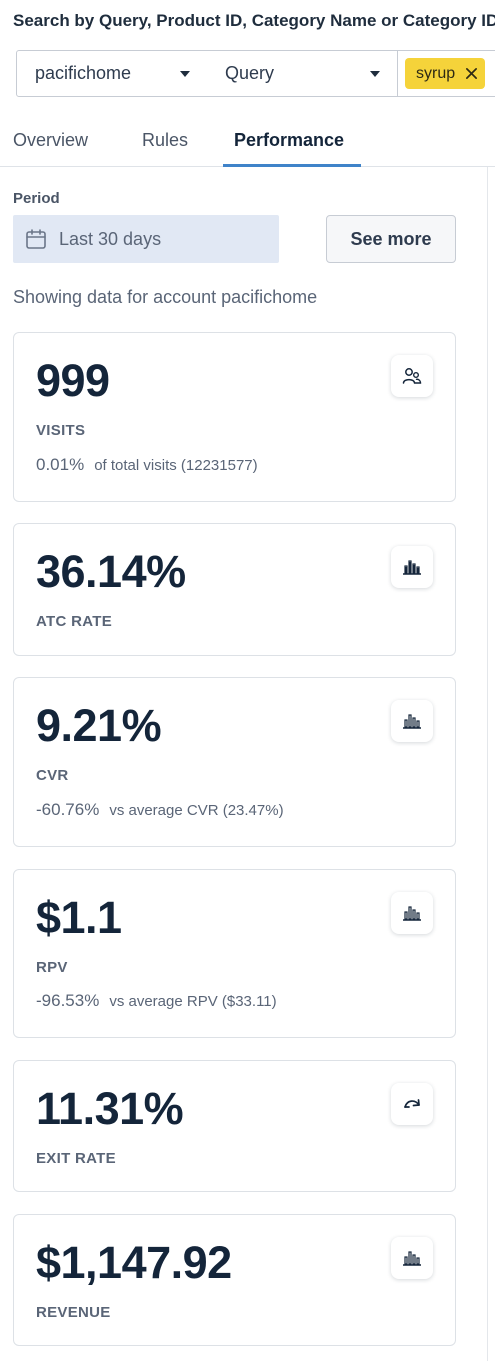 This screenshot has width=495, height=1361. I want to click on tab-rules: Rules, so click(165, 140).